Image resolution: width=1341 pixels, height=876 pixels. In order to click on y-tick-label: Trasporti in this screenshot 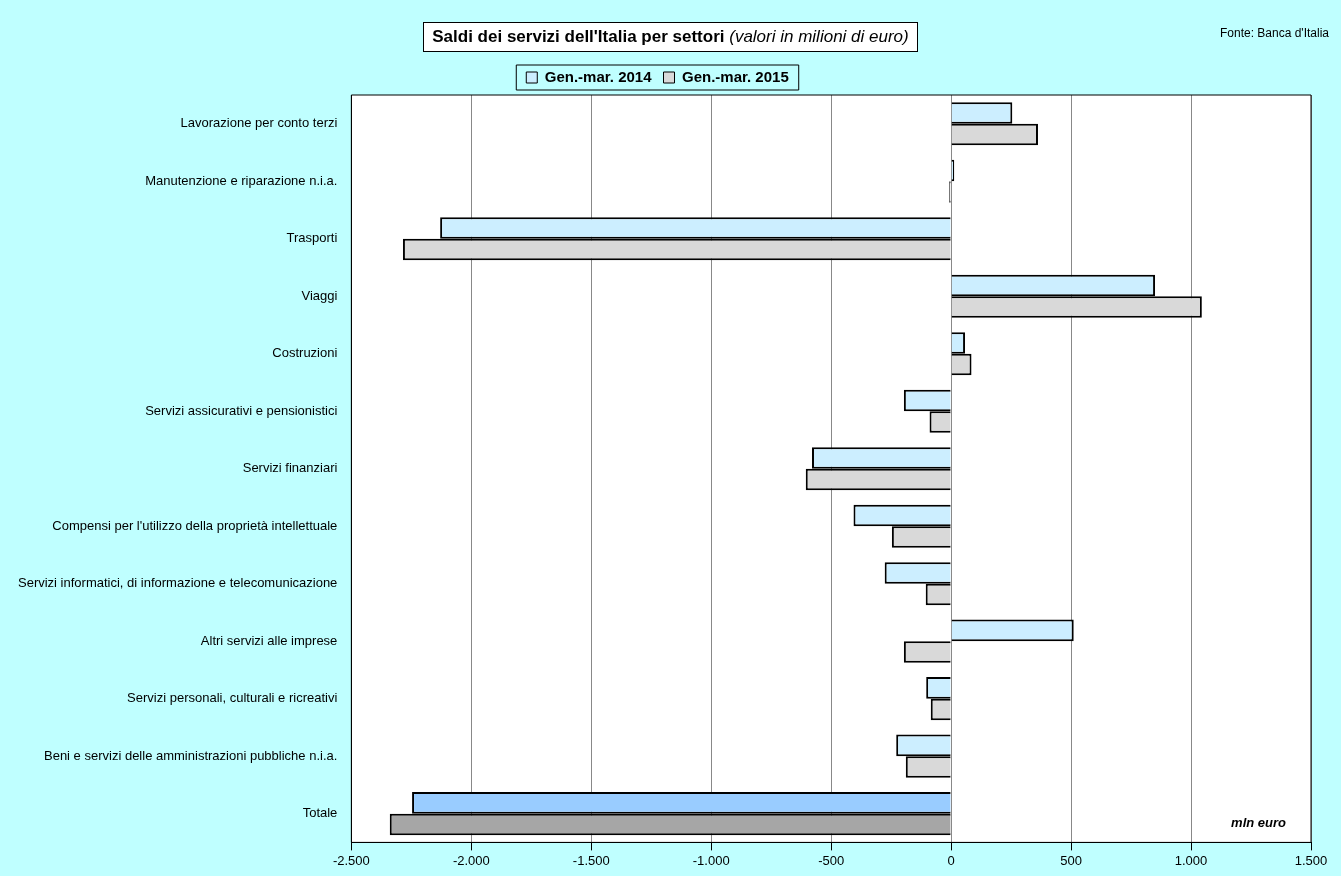, I will do `click(312, 238)`.